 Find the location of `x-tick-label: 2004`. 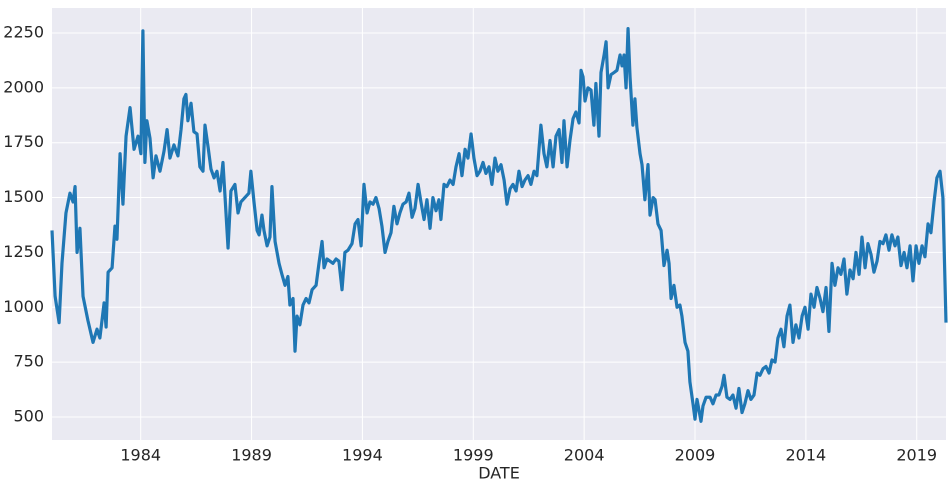

x-tick-label: 2004 is located at coordinates (584, 455).